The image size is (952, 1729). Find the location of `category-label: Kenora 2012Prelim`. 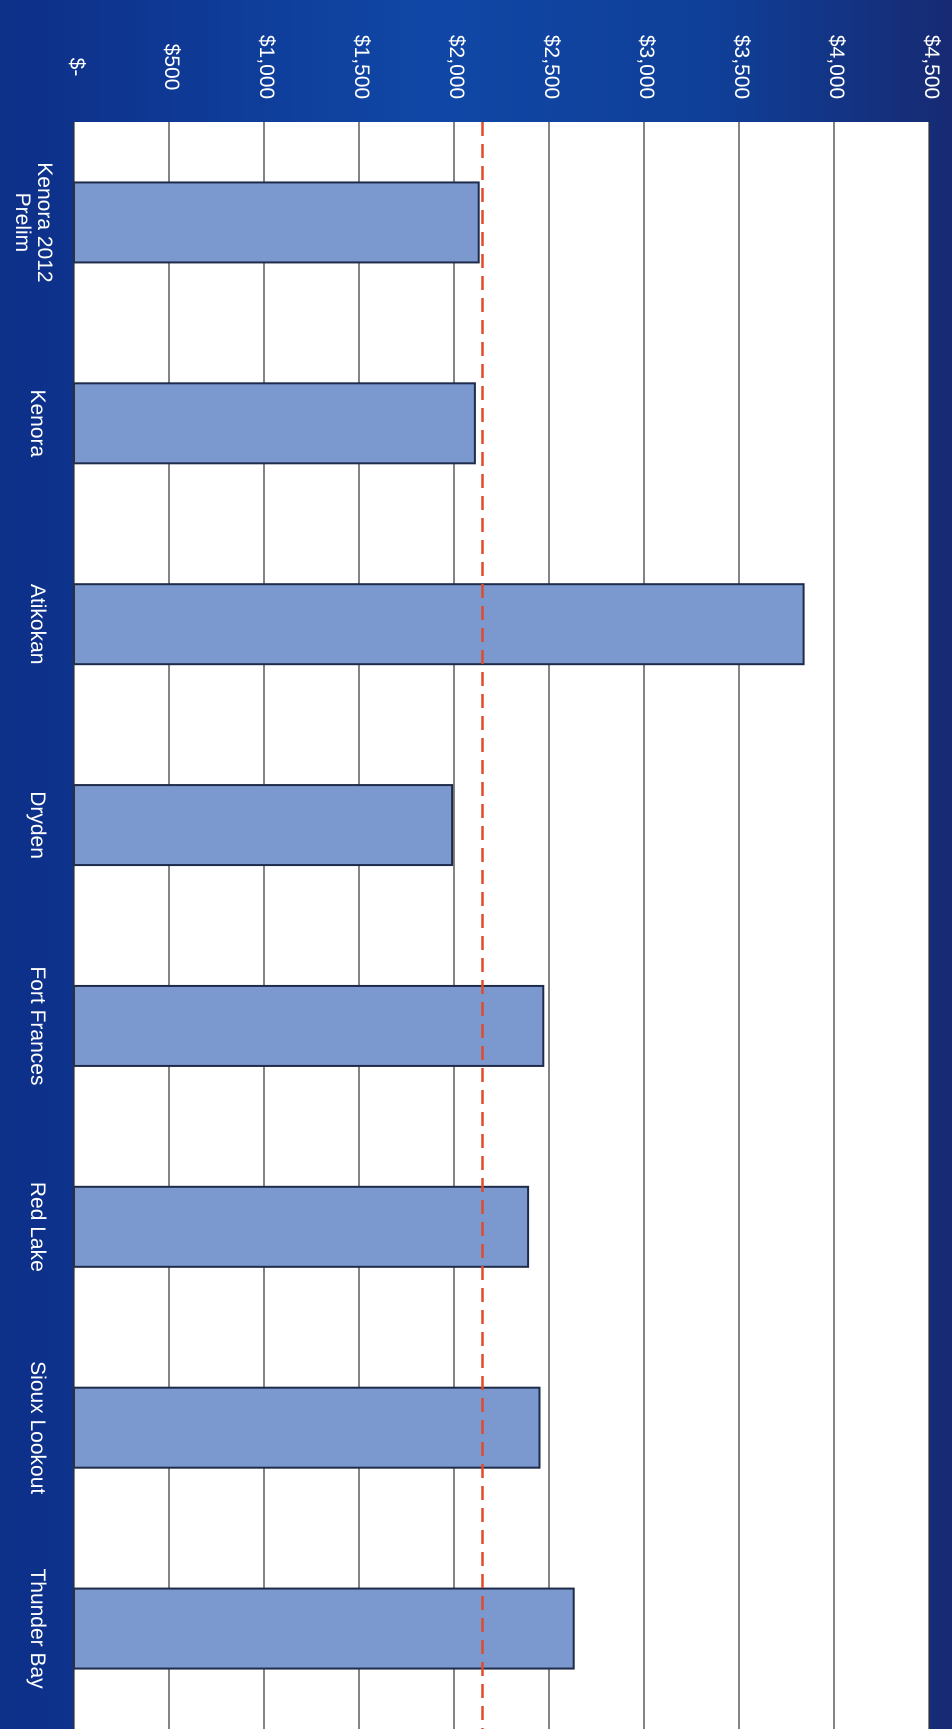

category-label: Kenora 2012Prelim is located at coordinates (33, 222).